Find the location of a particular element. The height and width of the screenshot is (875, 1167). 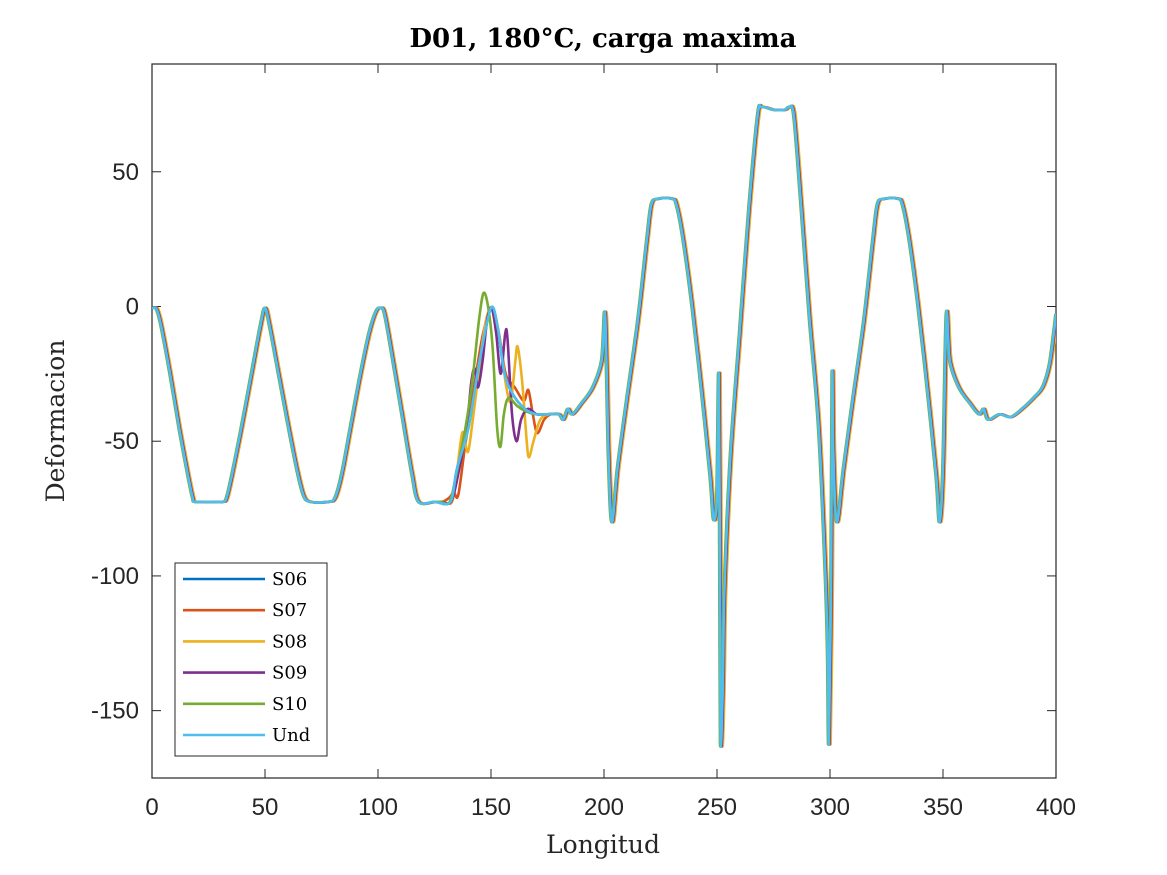

x-axis-label: Longitud is located at coordinates (603, 844).